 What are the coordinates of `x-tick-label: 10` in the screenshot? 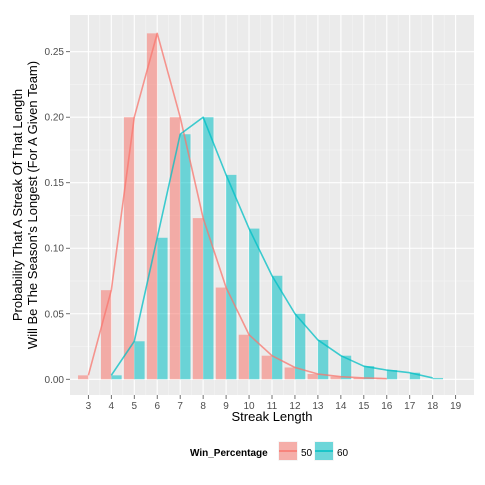 It's located at (249, 406).